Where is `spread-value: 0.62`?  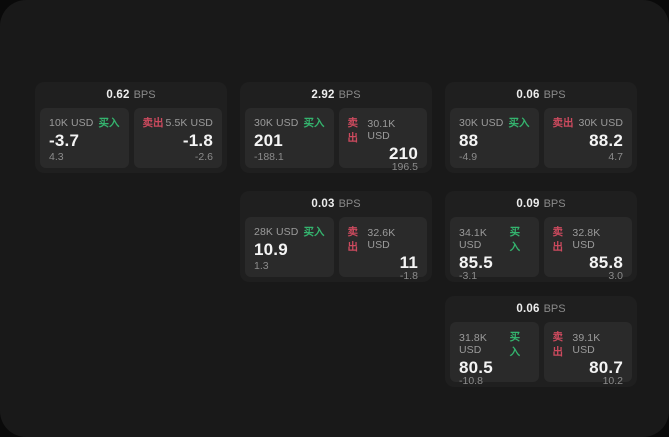
spread-value: 0.62 is located at coordinates (118, 95).